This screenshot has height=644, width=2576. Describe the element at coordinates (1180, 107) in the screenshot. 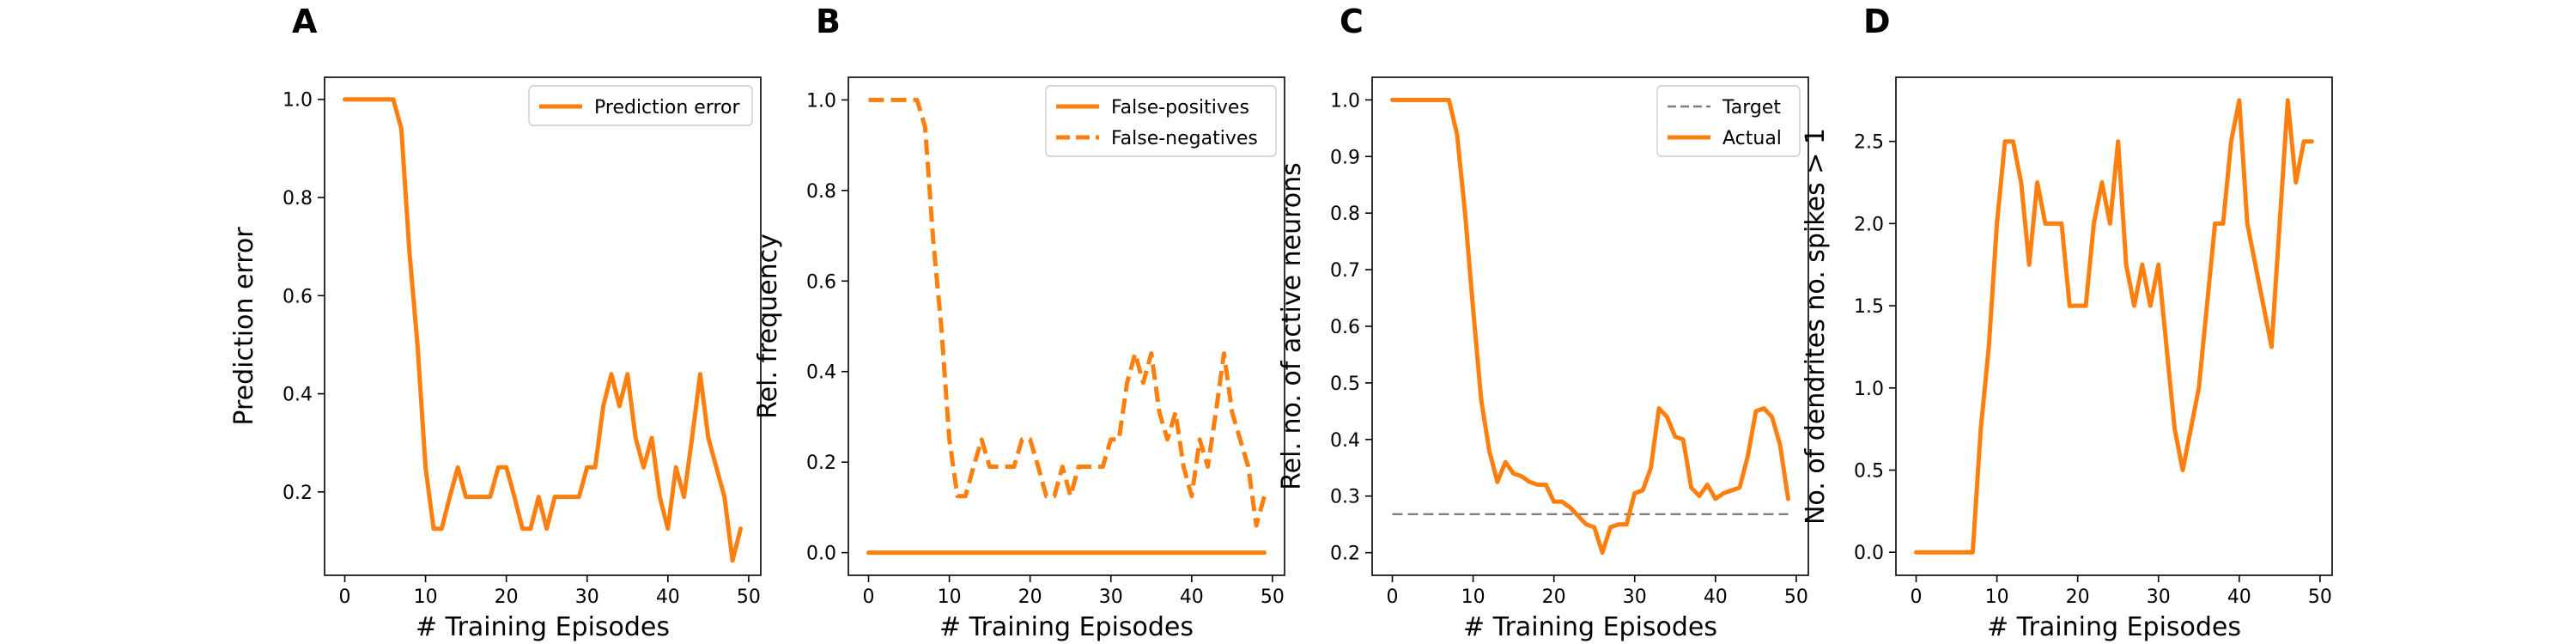

I see `legend-entry: False-positives` at that location.